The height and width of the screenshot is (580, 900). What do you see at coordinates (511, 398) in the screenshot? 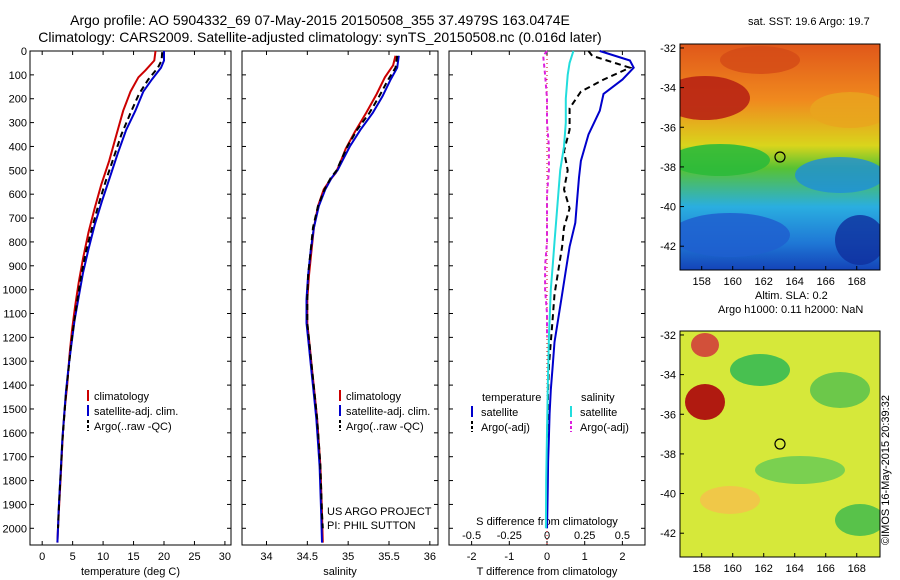
I see `legend-header: temperature` at bounding box center [511, 398].